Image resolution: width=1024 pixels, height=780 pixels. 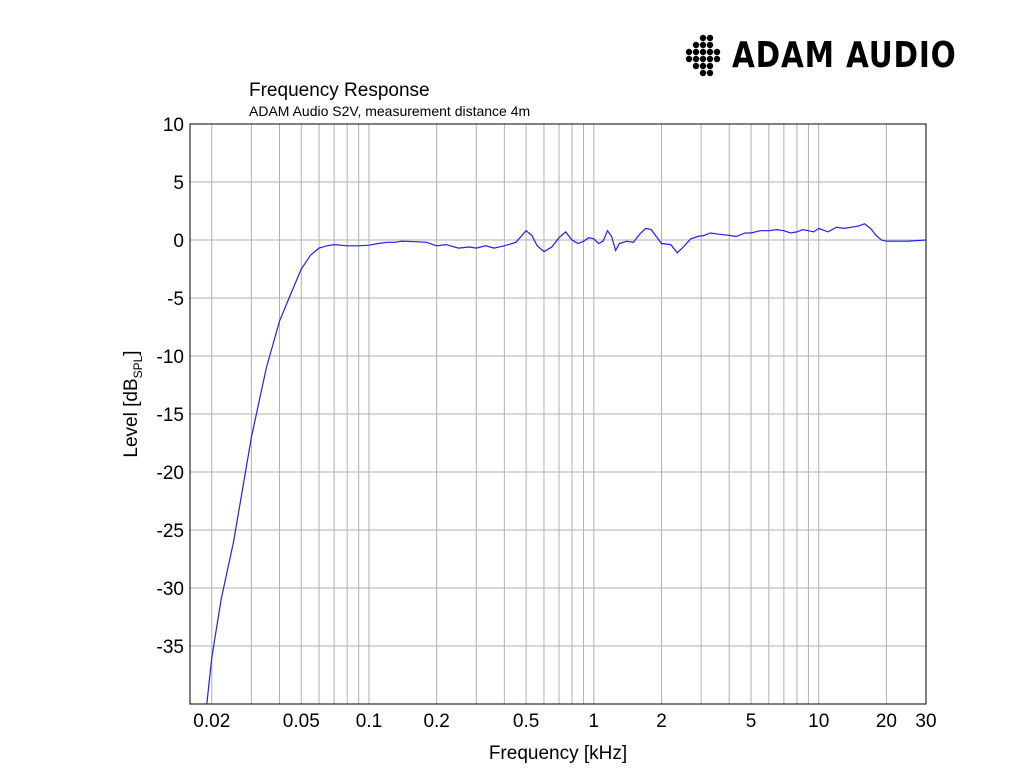 What do you see at coordinates (526, 721) in the screenshot?
I see `x-tick-label: 0.5` at bounding box center [526, 721].